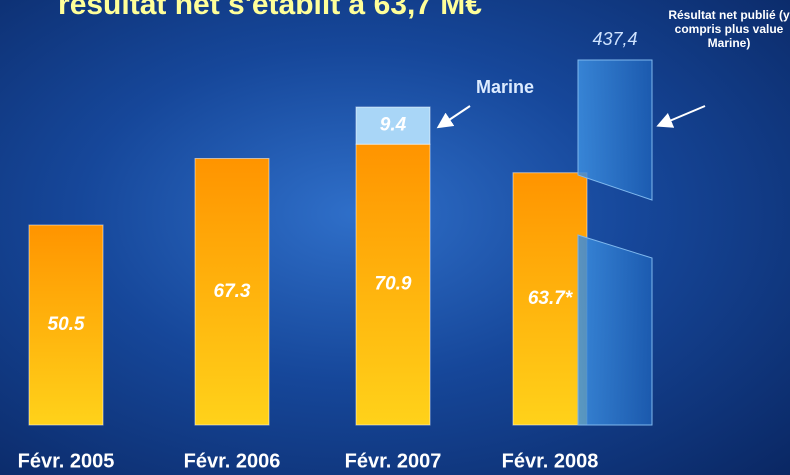 The image size is (790, 475). I want to click on value-label: 63.7*, so click(551, 298).